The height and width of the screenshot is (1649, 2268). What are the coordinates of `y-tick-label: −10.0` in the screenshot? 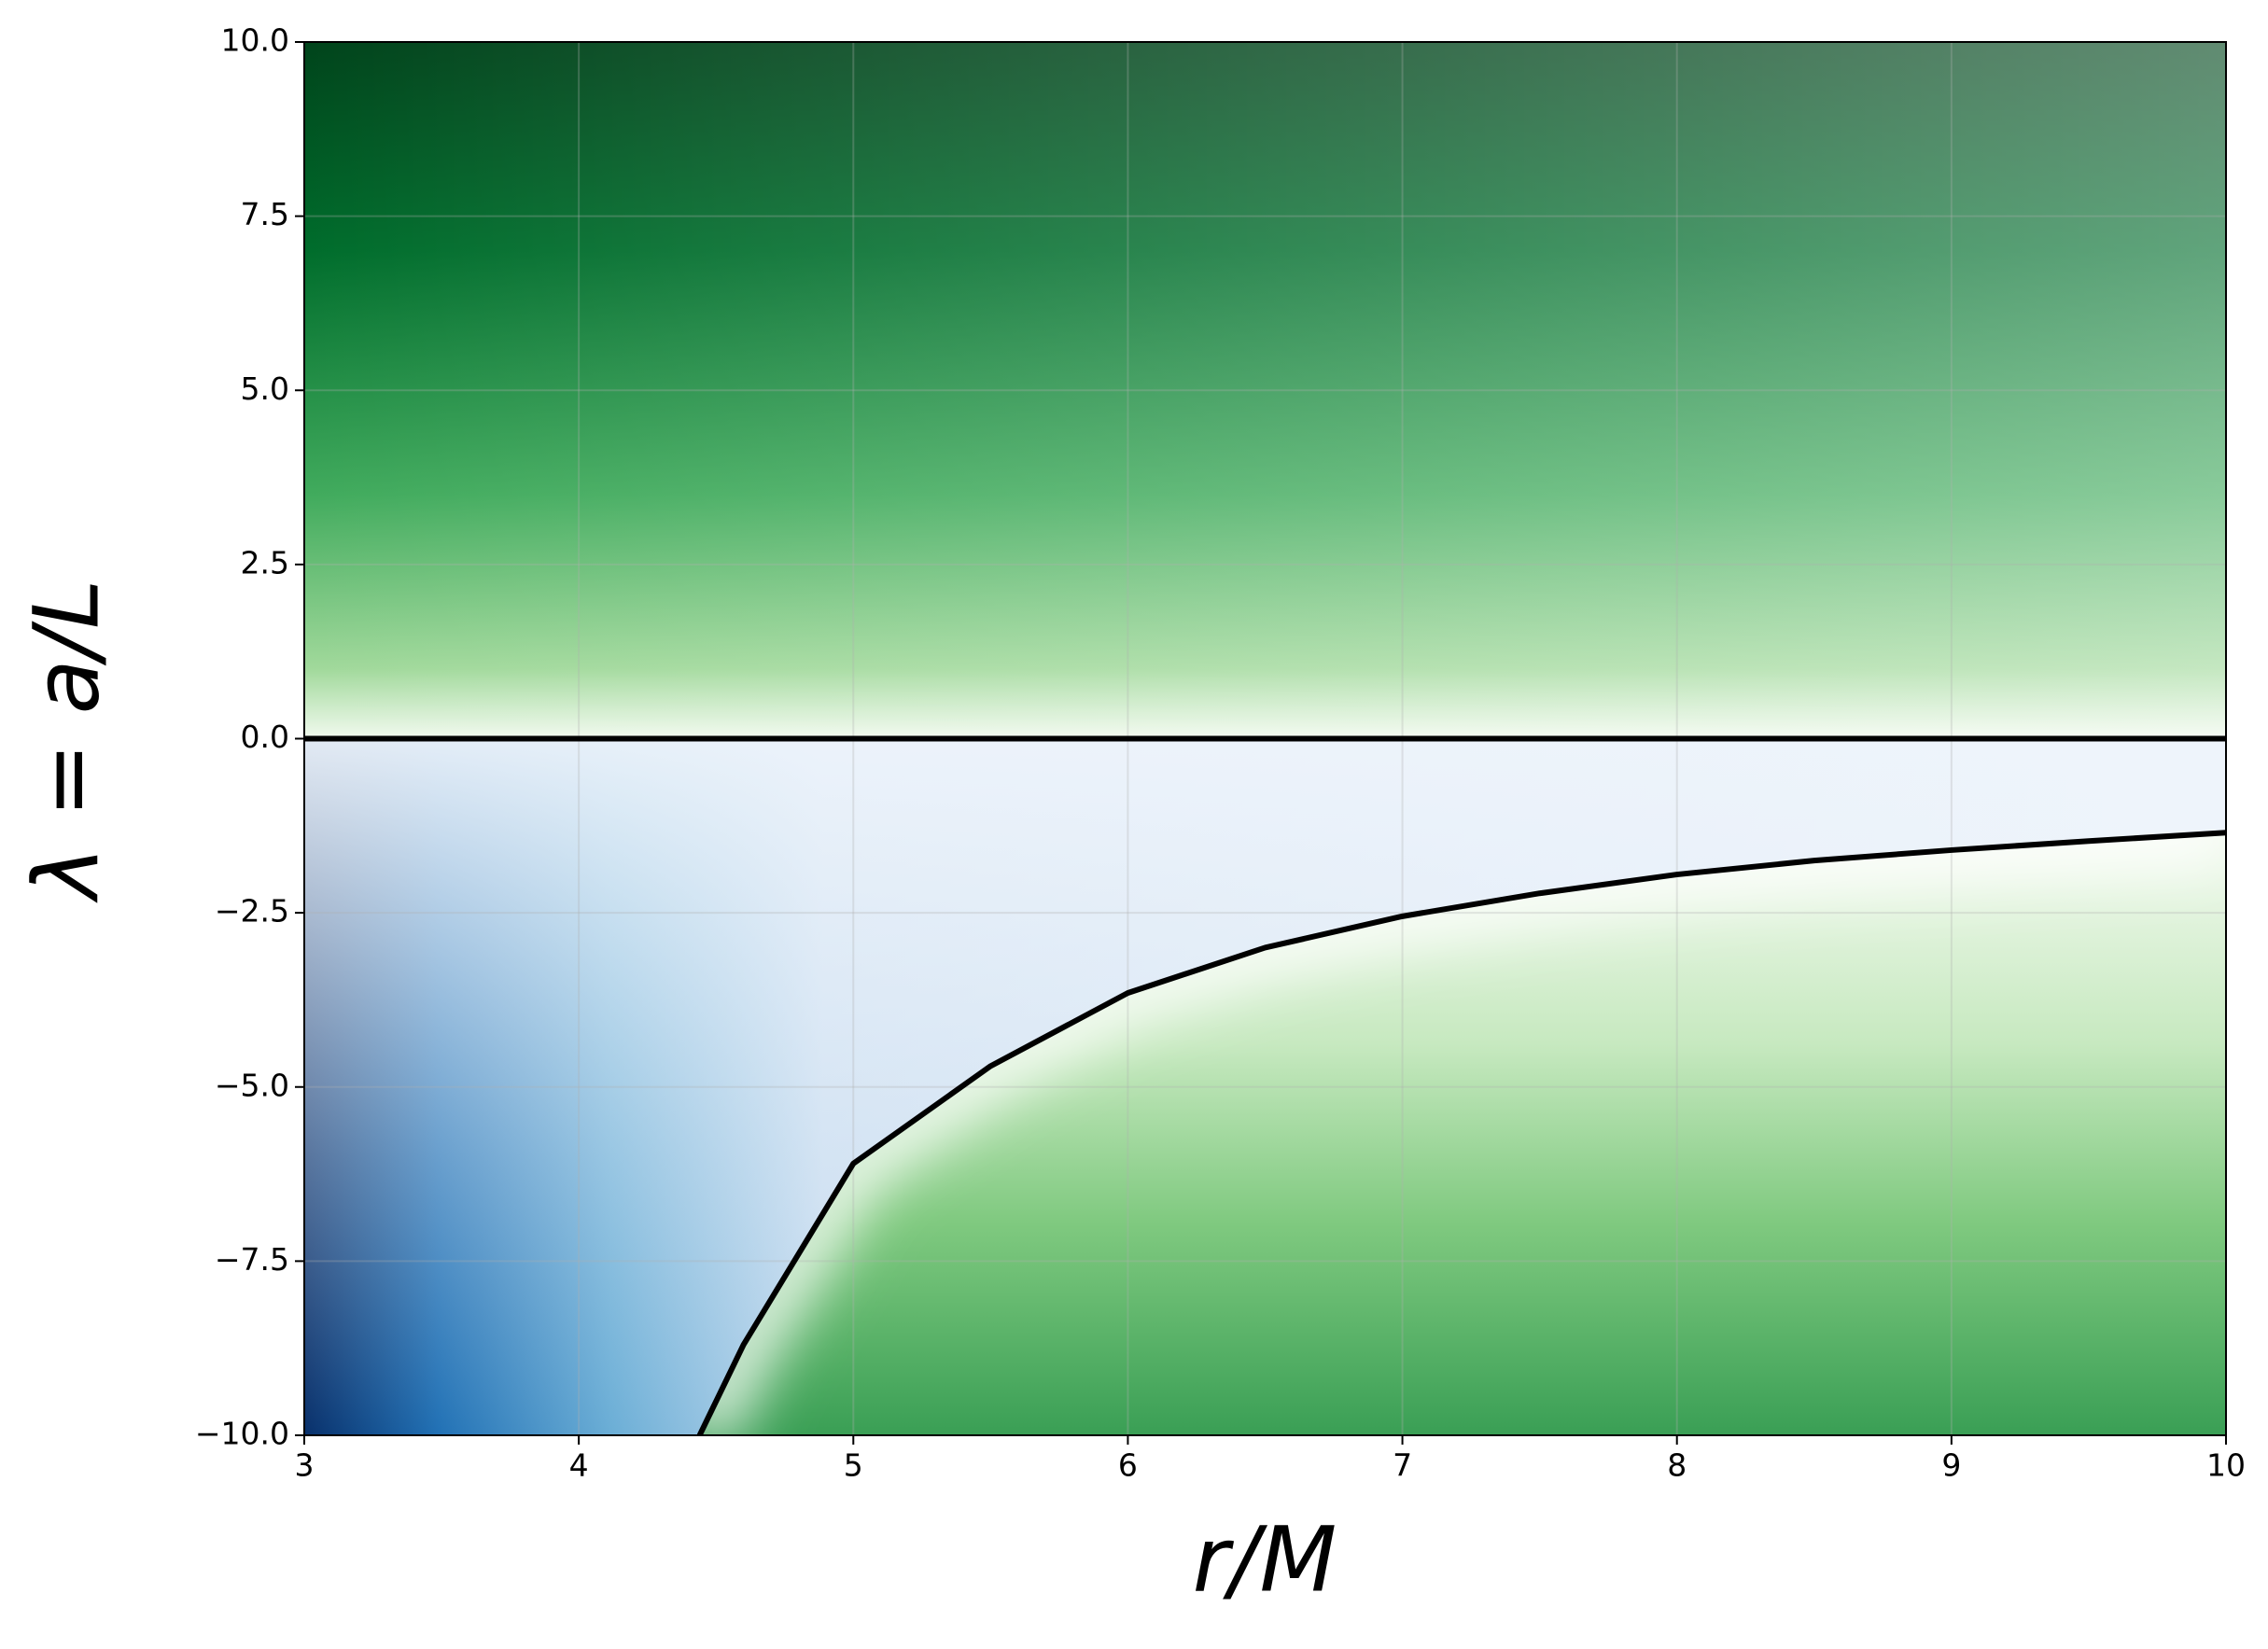 It's located at (242, 1434).